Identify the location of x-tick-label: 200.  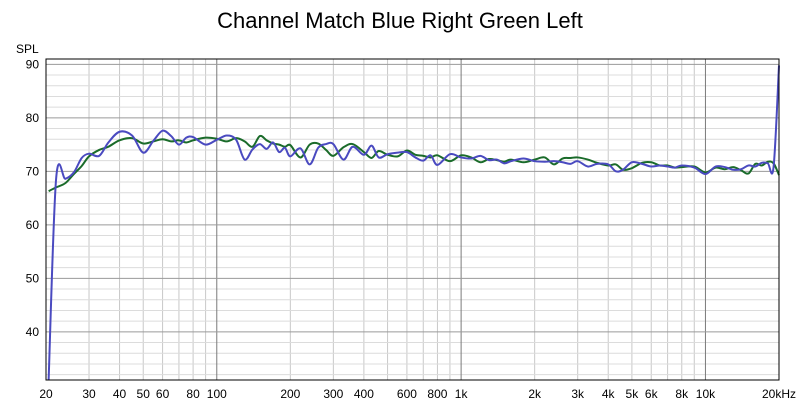
(290, 394).